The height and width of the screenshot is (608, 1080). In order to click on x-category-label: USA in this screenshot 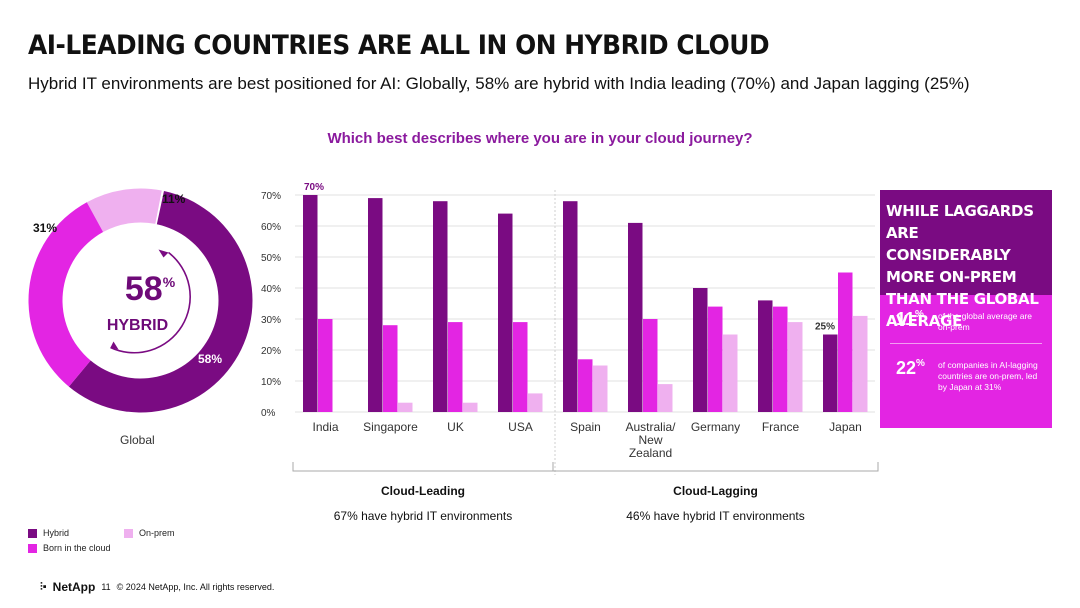, I will do `click(520, 427)`.